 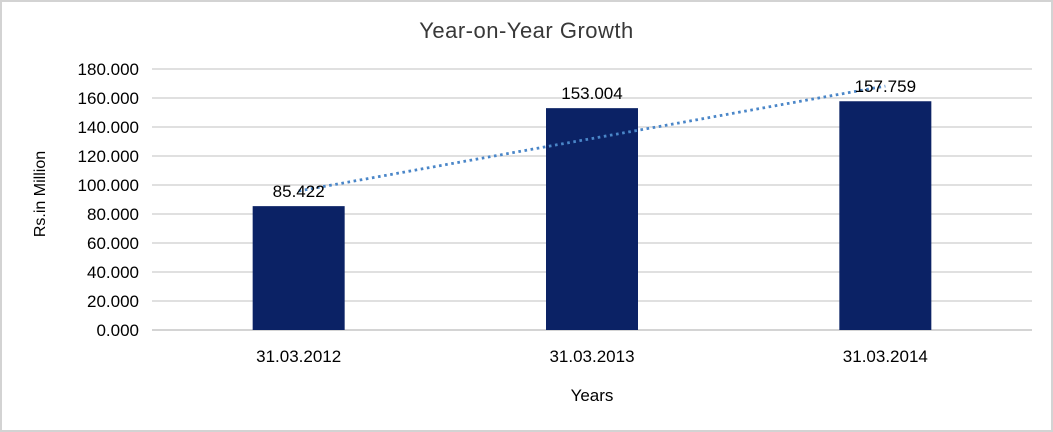 What do you see at coordinates (592, 395) in the screenshot?
I see `x-axis-title: Years` at bounding box center [592, 395].